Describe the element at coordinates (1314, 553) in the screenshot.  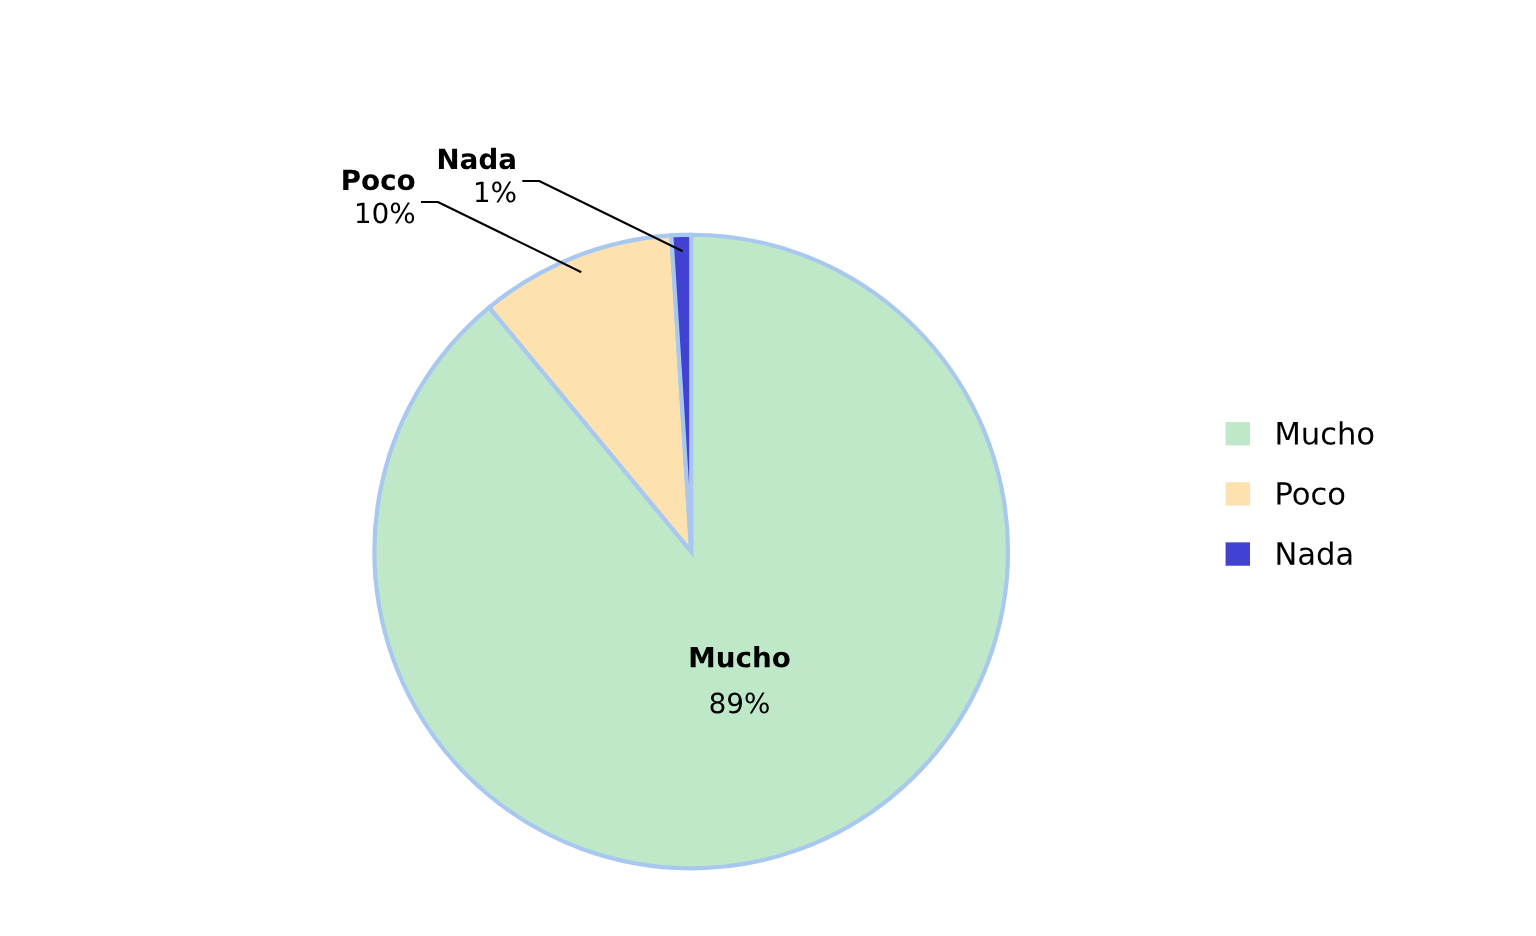
I see `legend-label: Nada` at that location.